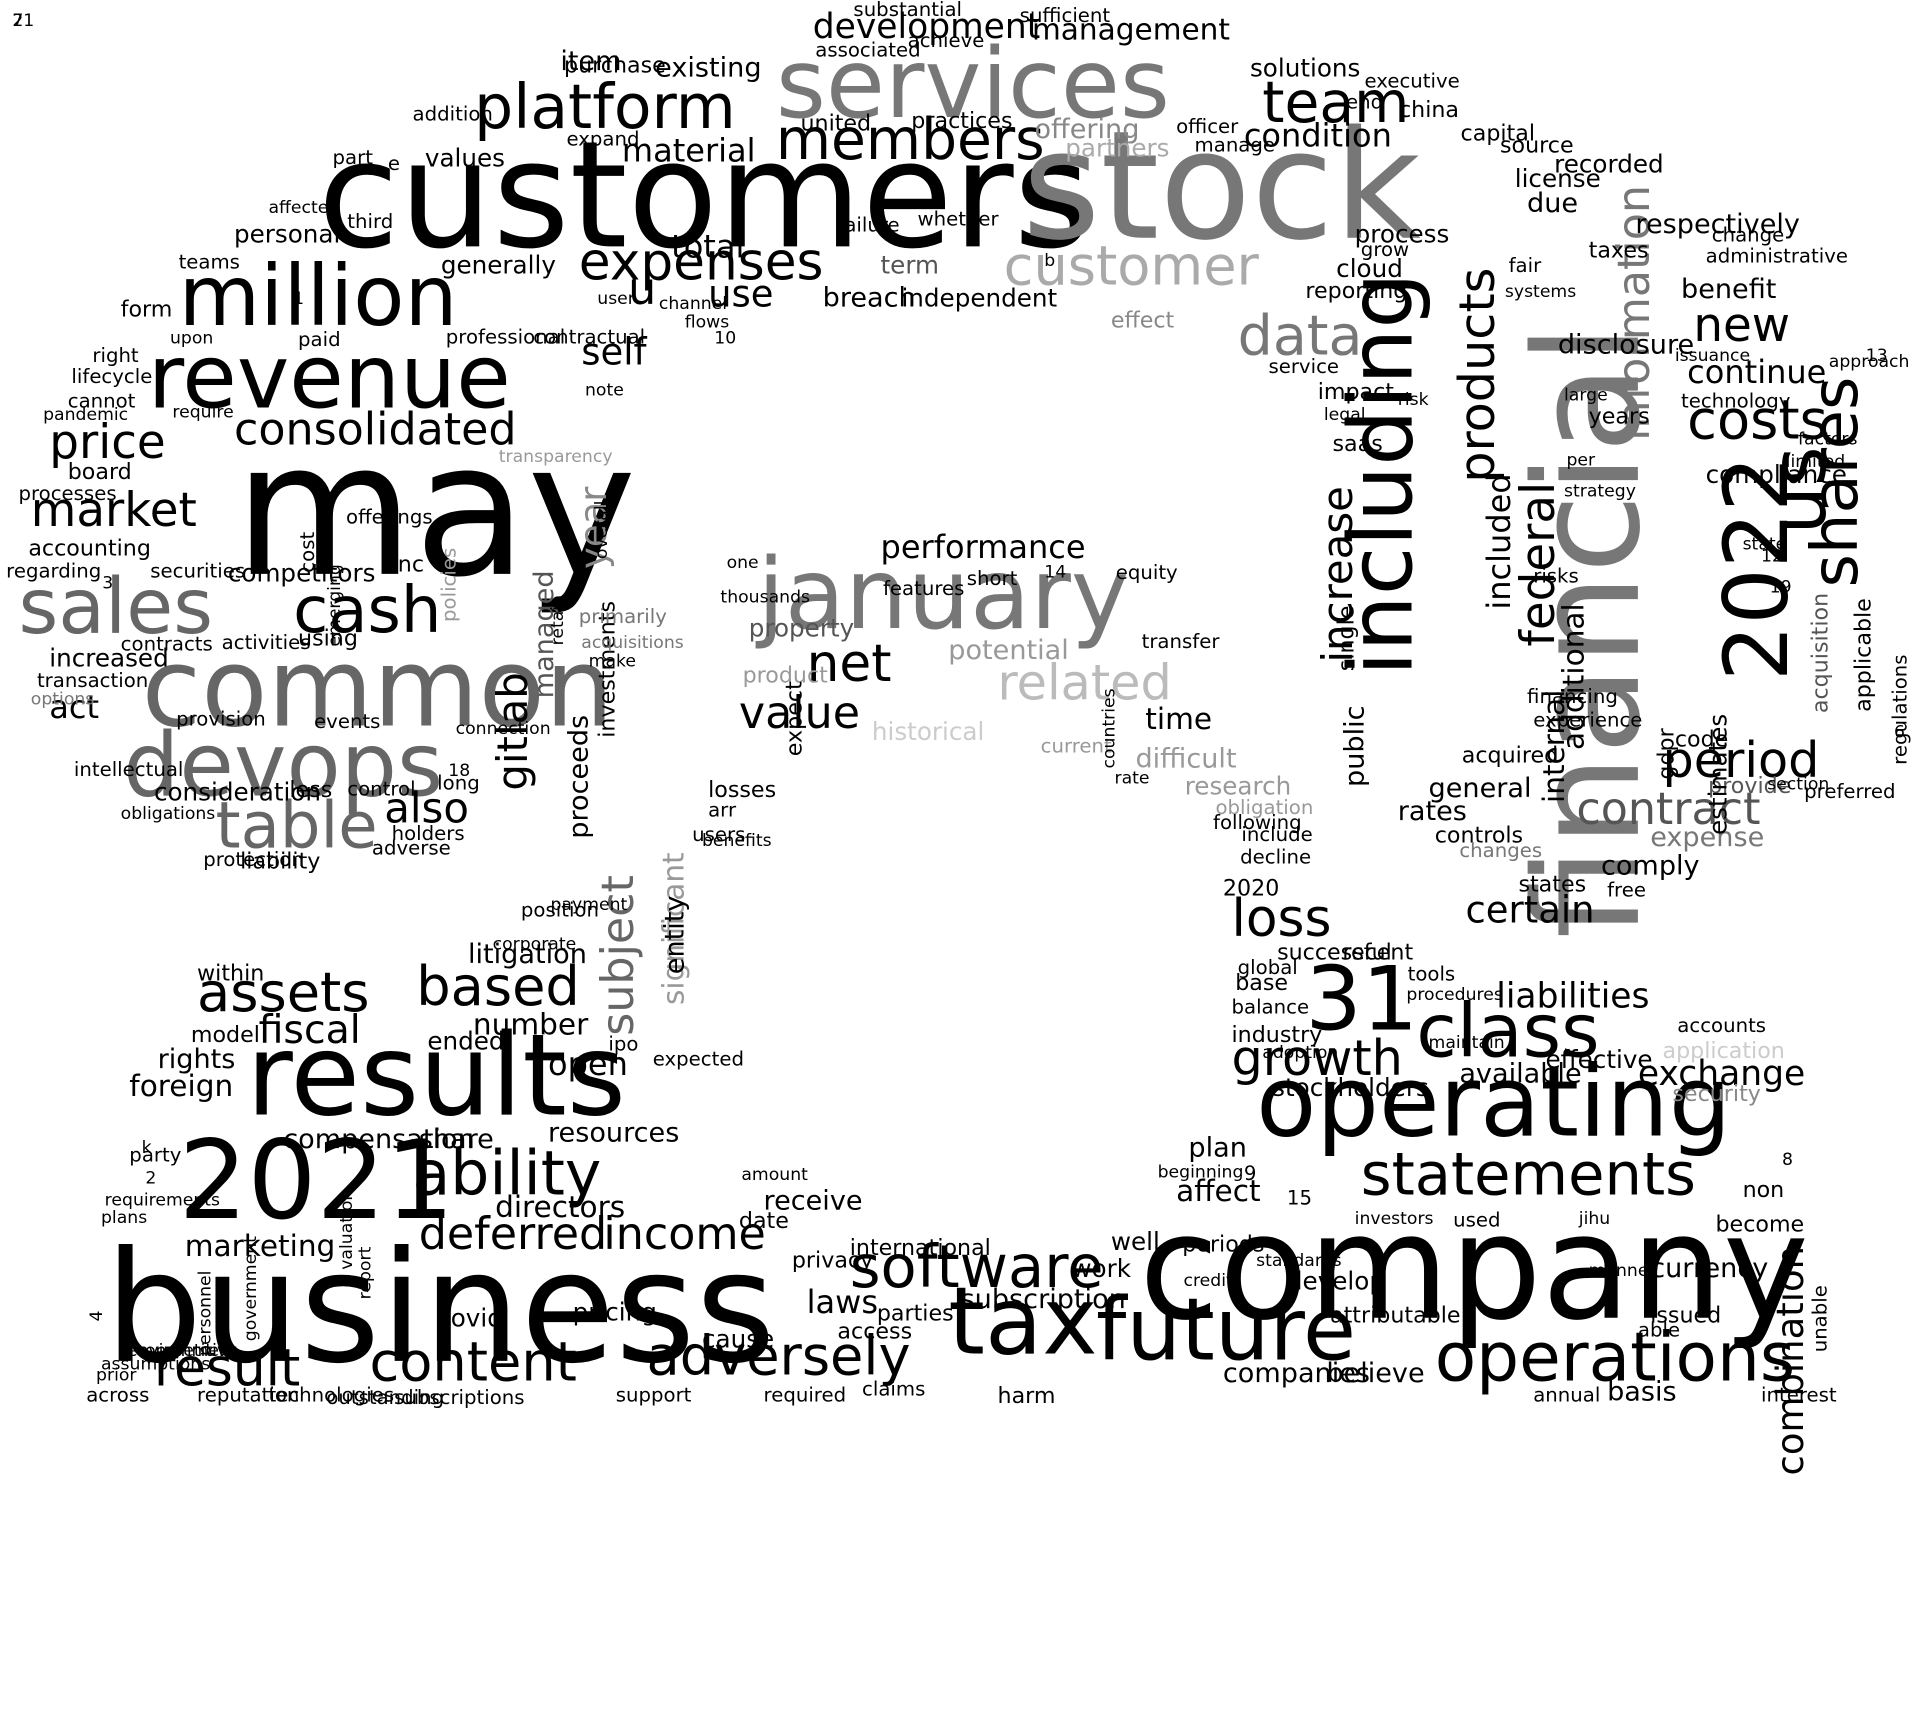 The image size is (1920, 1732). I want to click on word-effective: effective, so click(1599, 1059).